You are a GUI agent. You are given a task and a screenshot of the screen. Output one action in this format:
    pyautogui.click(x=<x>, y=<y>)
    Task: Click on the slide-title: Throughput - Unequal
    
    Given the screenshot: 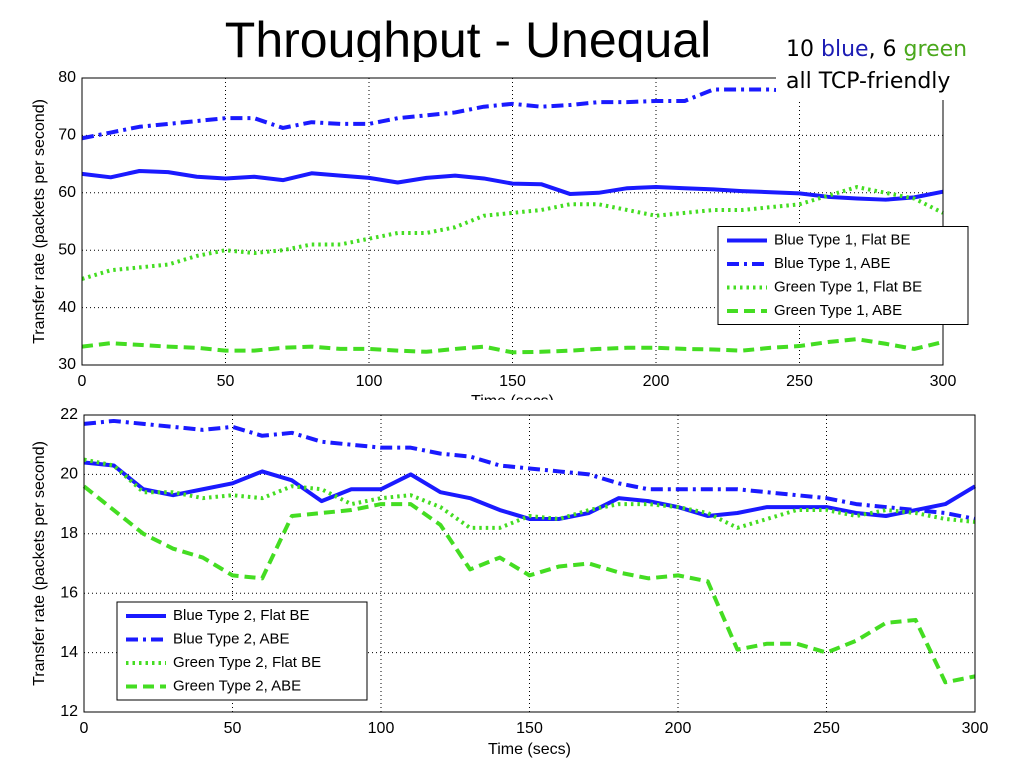 What is the action you would take?
    pyautogui.click(x=468, y=40)
    